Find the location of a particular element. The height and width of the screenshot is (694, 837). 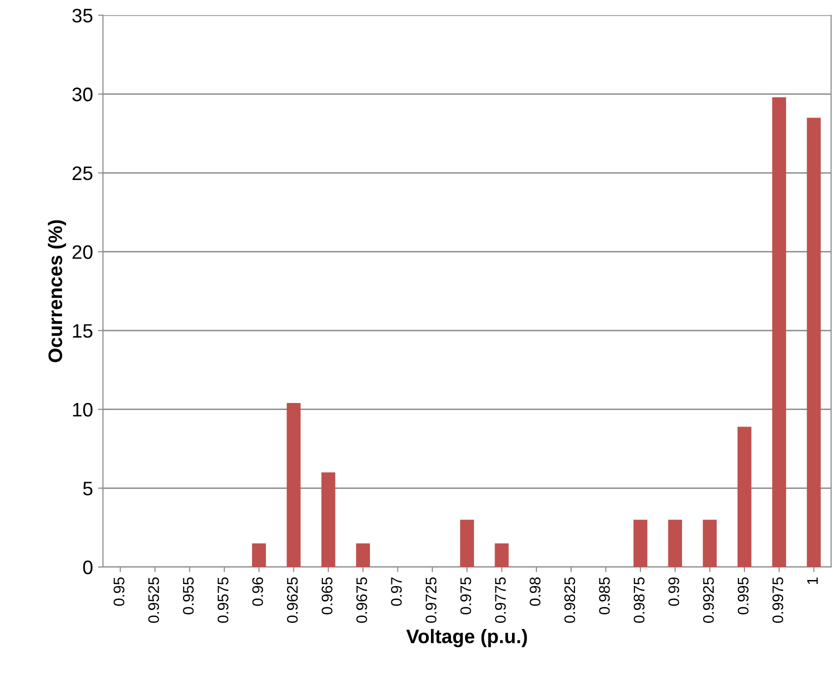

y-tick-label: 30 is located at coordinates (82, 95).